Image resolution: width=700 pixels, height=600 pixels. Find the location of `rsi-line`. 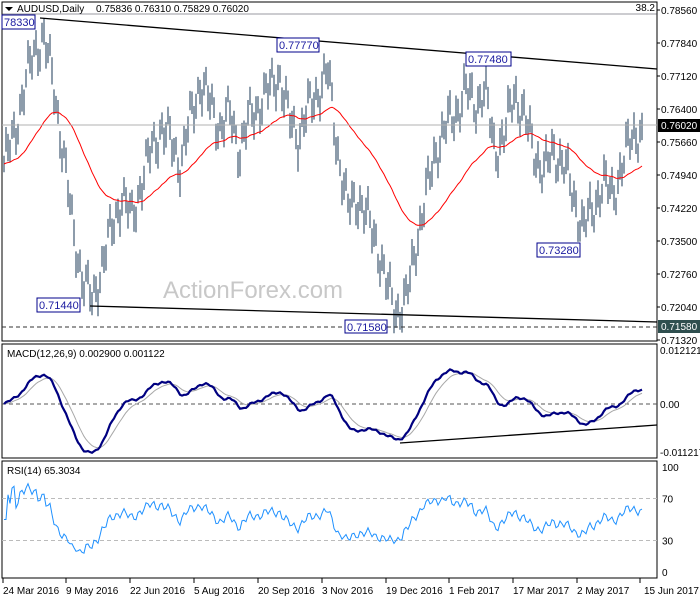

rsi-line is located at coordinates (323, 518).